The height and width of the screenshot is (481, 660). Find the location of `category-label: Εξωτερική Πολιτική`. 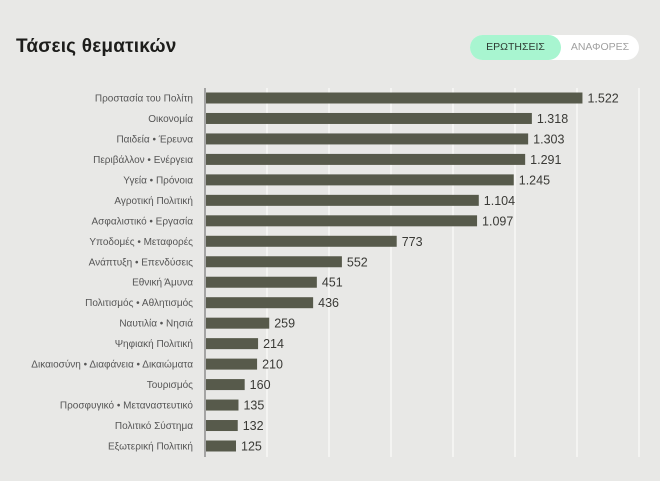

category-label: Εξωτερική Πολιτική is located at coordinates (150, 446).